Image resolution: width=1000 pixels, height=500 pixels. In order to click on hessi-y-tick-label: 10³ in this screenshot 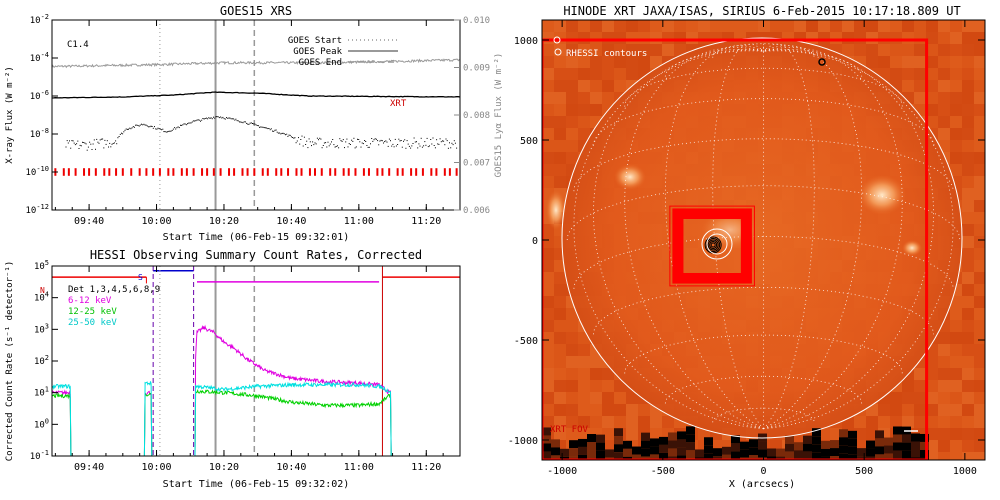, I will do `click(41, 328)`.